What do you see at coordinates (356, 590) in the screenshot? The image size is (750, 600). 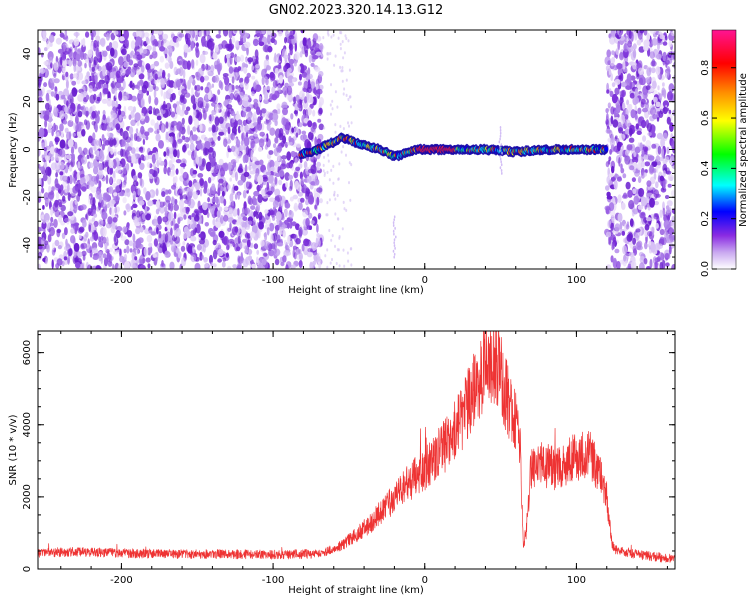 I see `snr-x-axis-label: Height of straight line (km)` at bounding box center [356, 590].